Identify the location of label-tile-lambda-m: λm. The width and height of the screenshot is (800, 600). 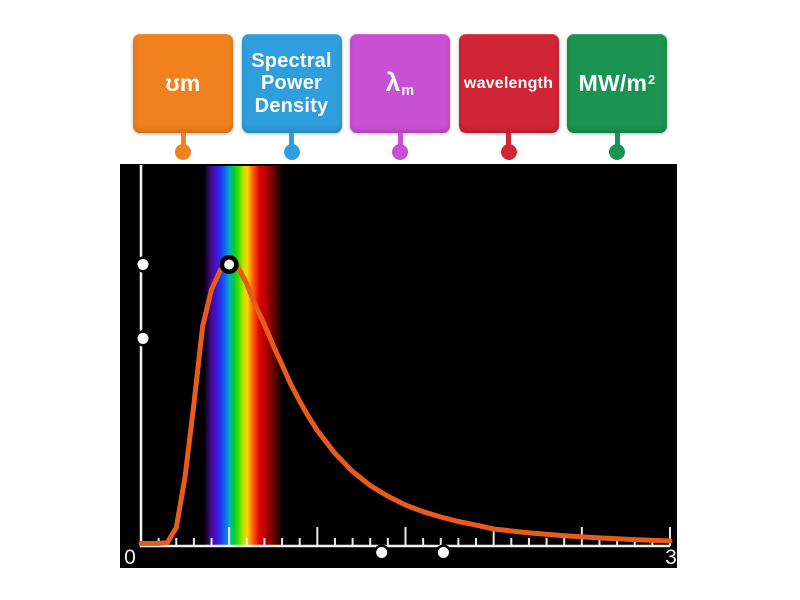
(400, 97).